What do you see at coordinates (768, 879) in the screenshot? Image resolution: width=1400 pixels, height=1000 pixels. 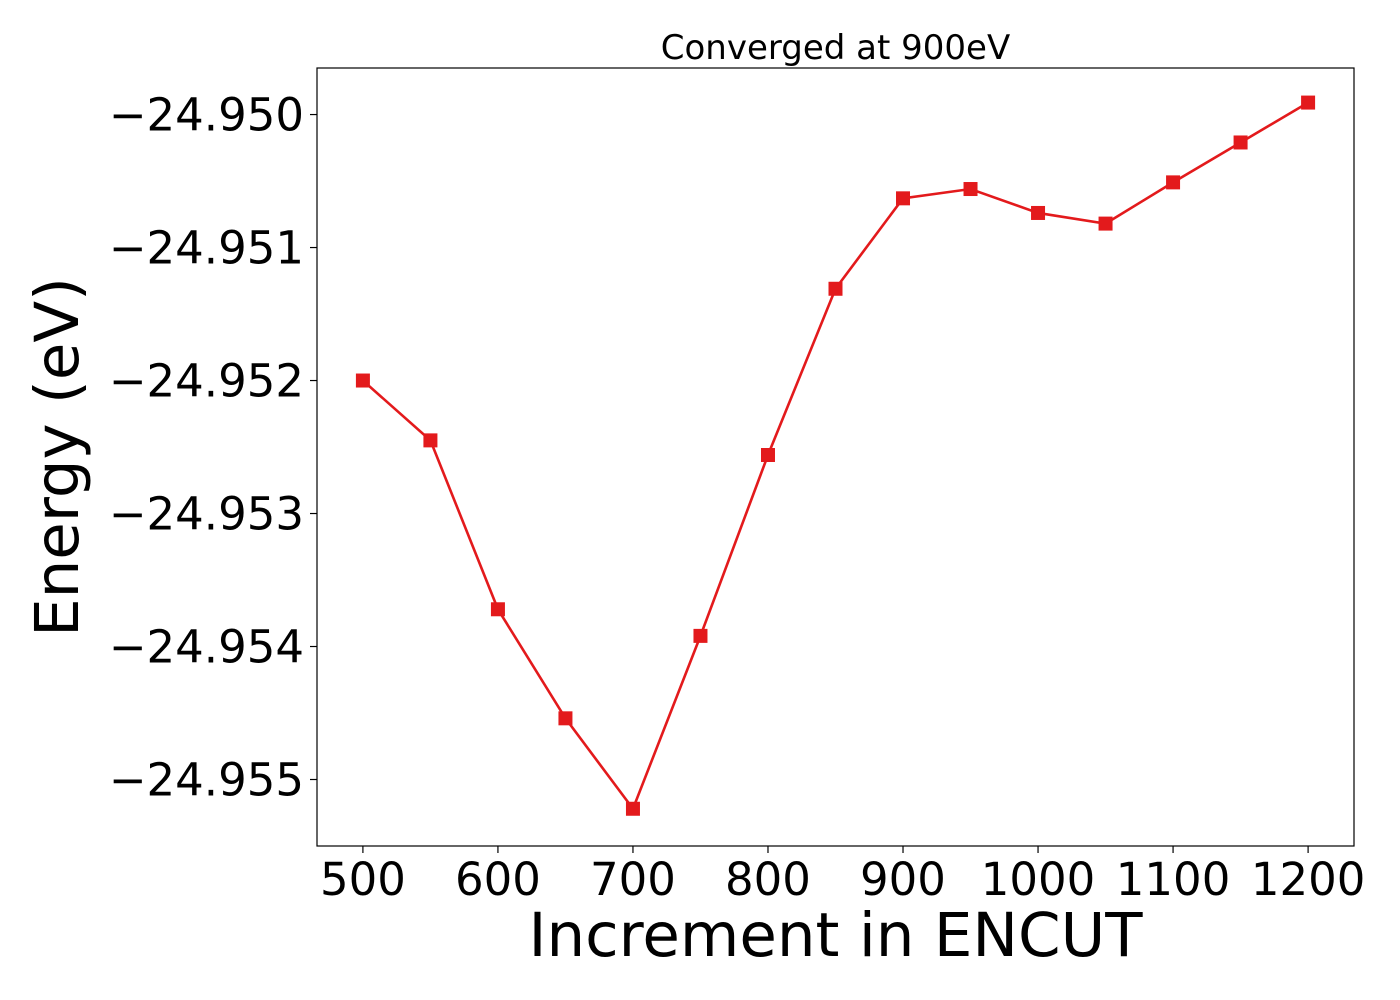 I see `x-tick-label: 800` at bounding box center [768, 879].